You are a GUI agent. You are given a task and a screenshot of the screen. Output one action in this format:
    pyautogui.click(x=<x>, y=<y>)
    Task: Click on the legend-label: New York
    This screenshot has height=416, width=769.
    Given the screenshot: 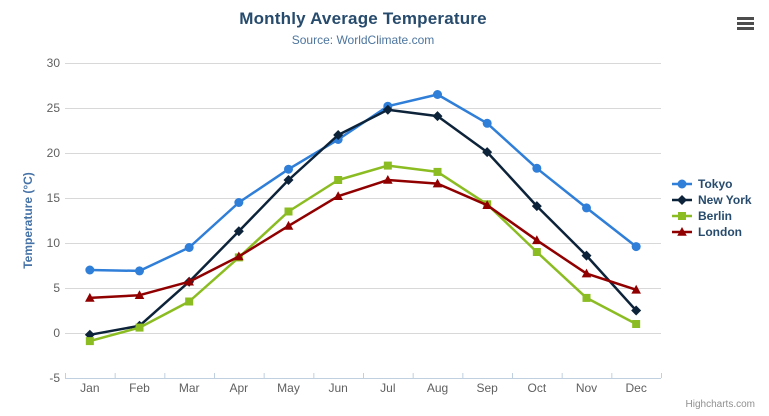 What is the action you would take?
    pyautogui.click(x=725, y=200)
    